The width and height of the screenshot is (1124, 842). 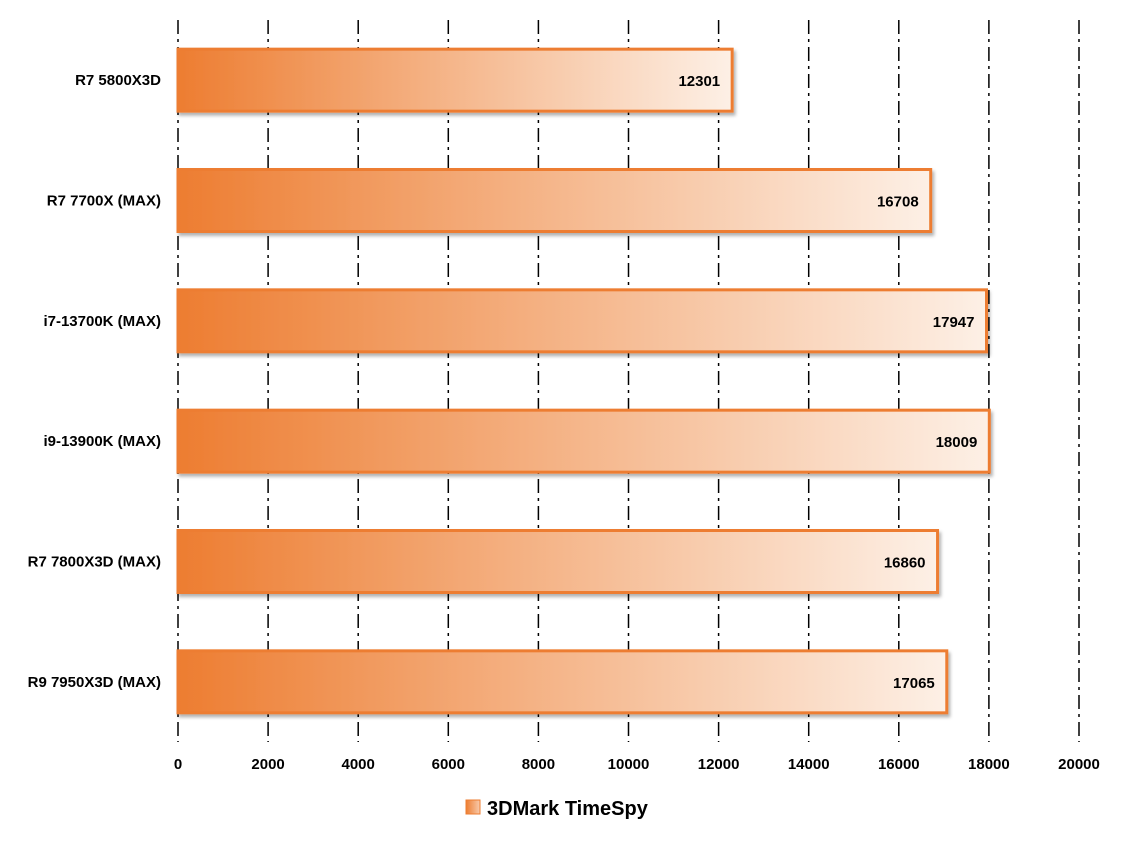 I want to click on x-tick-label: 8000, so click(x=538, y=764).